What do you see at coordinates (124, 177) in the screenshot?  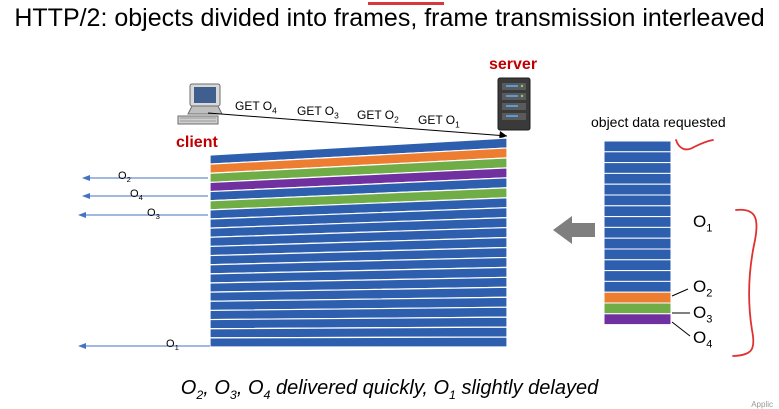 I see `arrival-label-o2: O2` at bounding box center [124, 177].